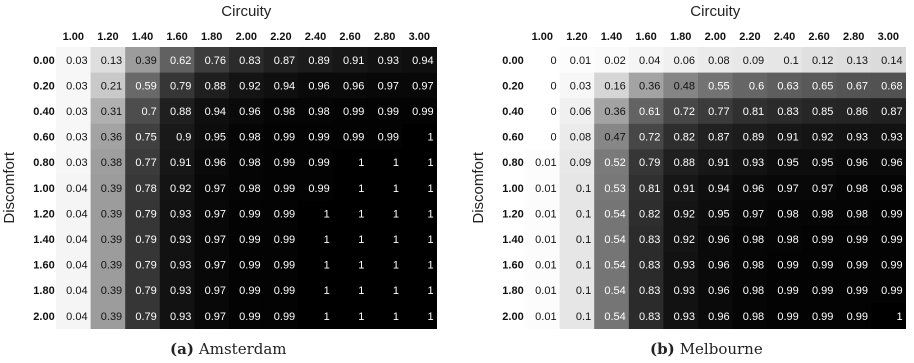 Image resolution: width=914 pixels, height=363 pixels. Describe the element at coordinates (512, 112) in the screenshot. I see `y-tick-label: 0.40` at that location.